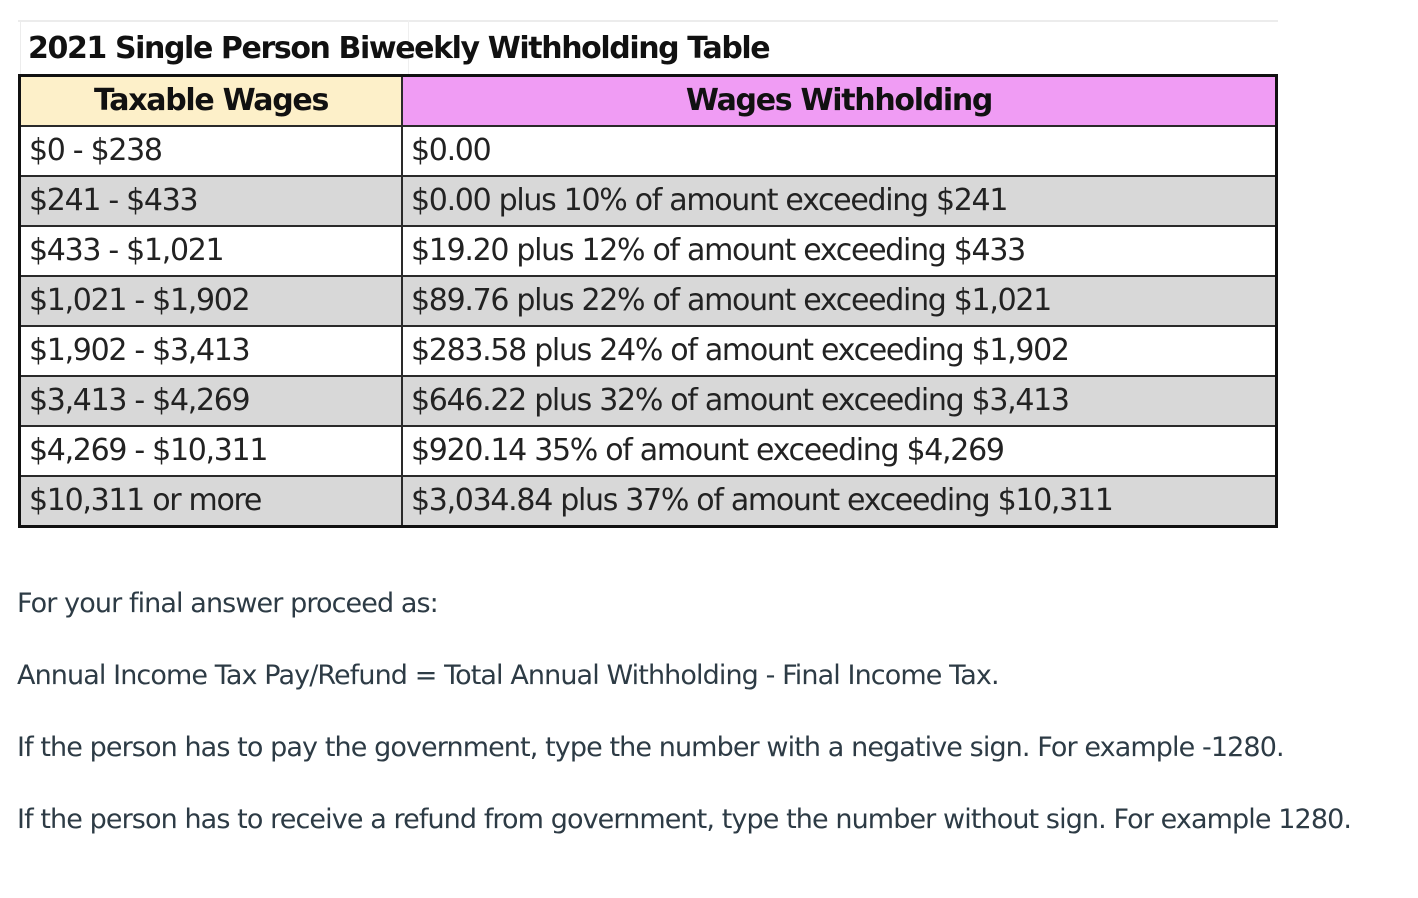 The height and width of the screenshot is (898, 1418). I want to click on cell-taxable-wages: $0 - $238, so click(210, 151).